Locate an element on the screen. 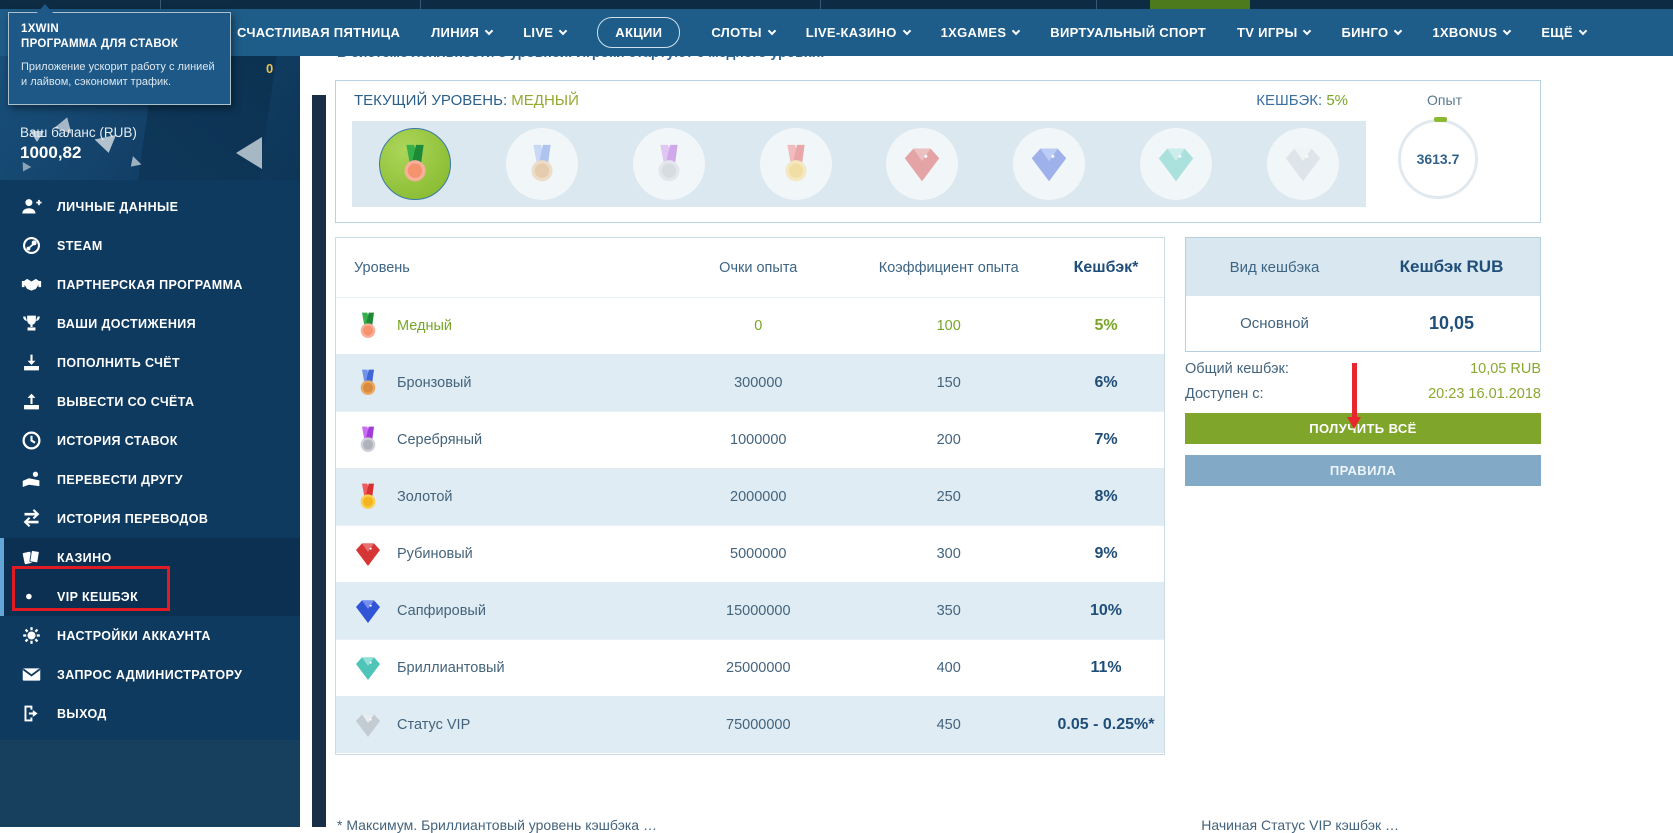 The width and height of the screenshot is (1673, 833). total-cashback-value: 10,05 RUB is located at coordinates (1505, 369).